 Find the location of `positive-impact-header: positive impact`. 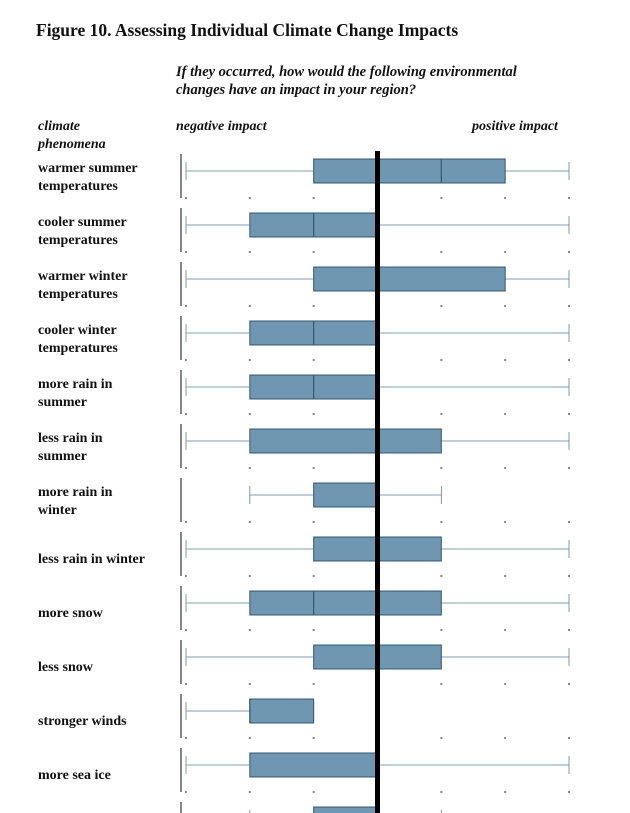

positive-impact-header: positive impact is located at coordinates (515, 126).